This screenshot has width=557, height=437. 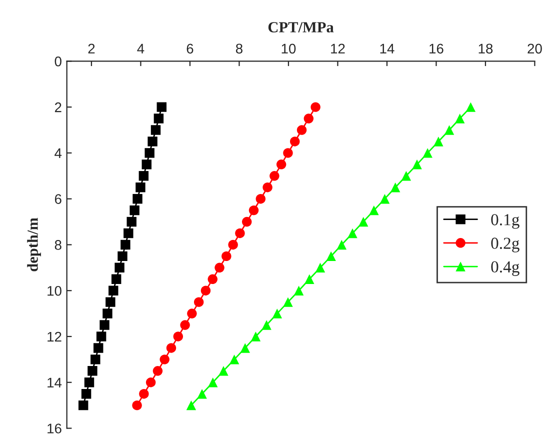 I want to click on y-tick-label: 14, so click(x=55, y=383).